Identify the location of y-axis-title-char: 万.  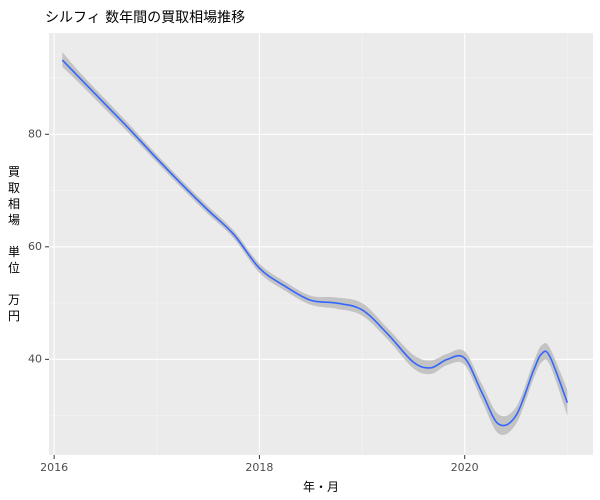
(14, 300).